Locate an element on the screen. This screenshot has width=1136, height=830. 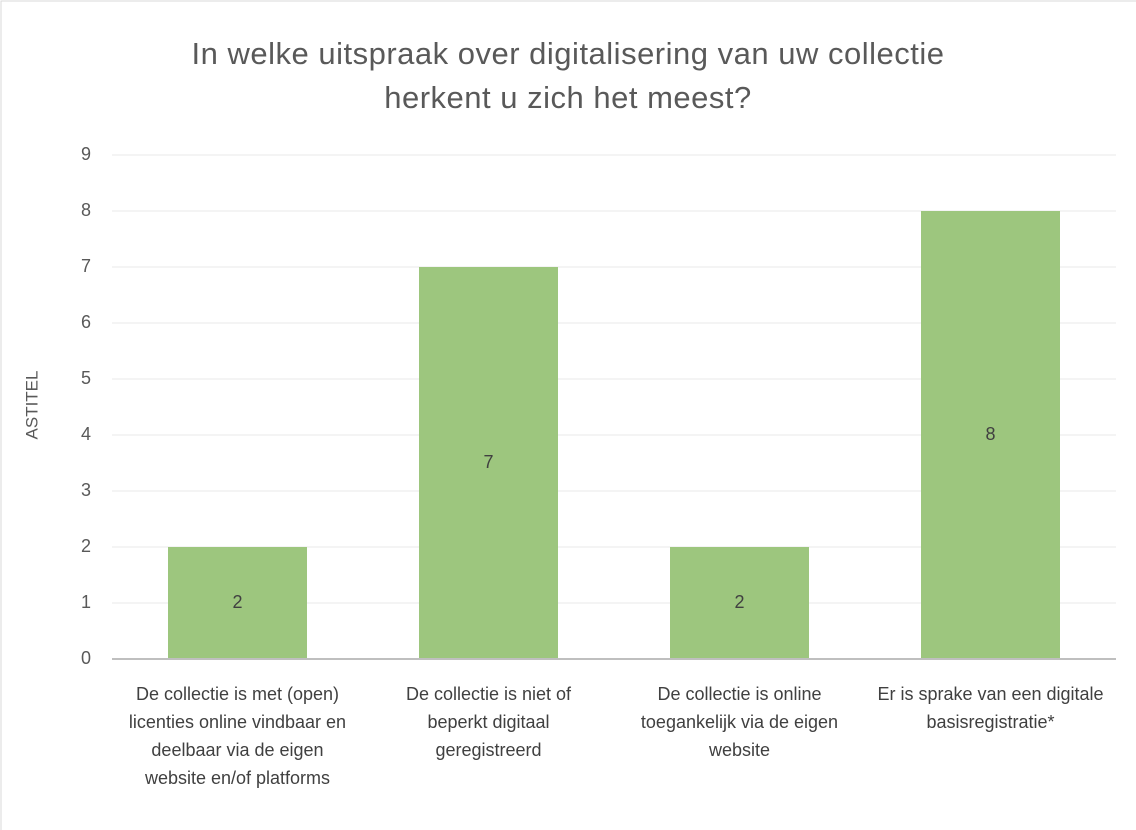
y-tick-label: 1 is located at coordinates (86, 602).